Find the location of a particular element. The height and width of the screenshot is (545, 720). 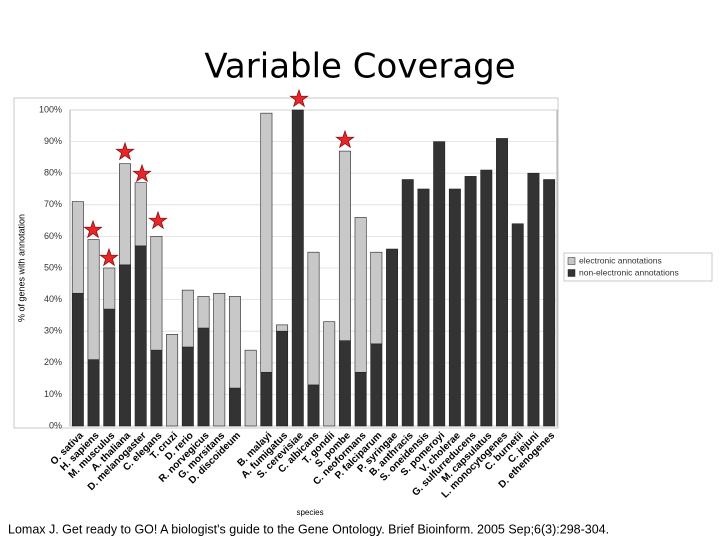

y-tick-label: 10% is located at coordinates (53, 394).